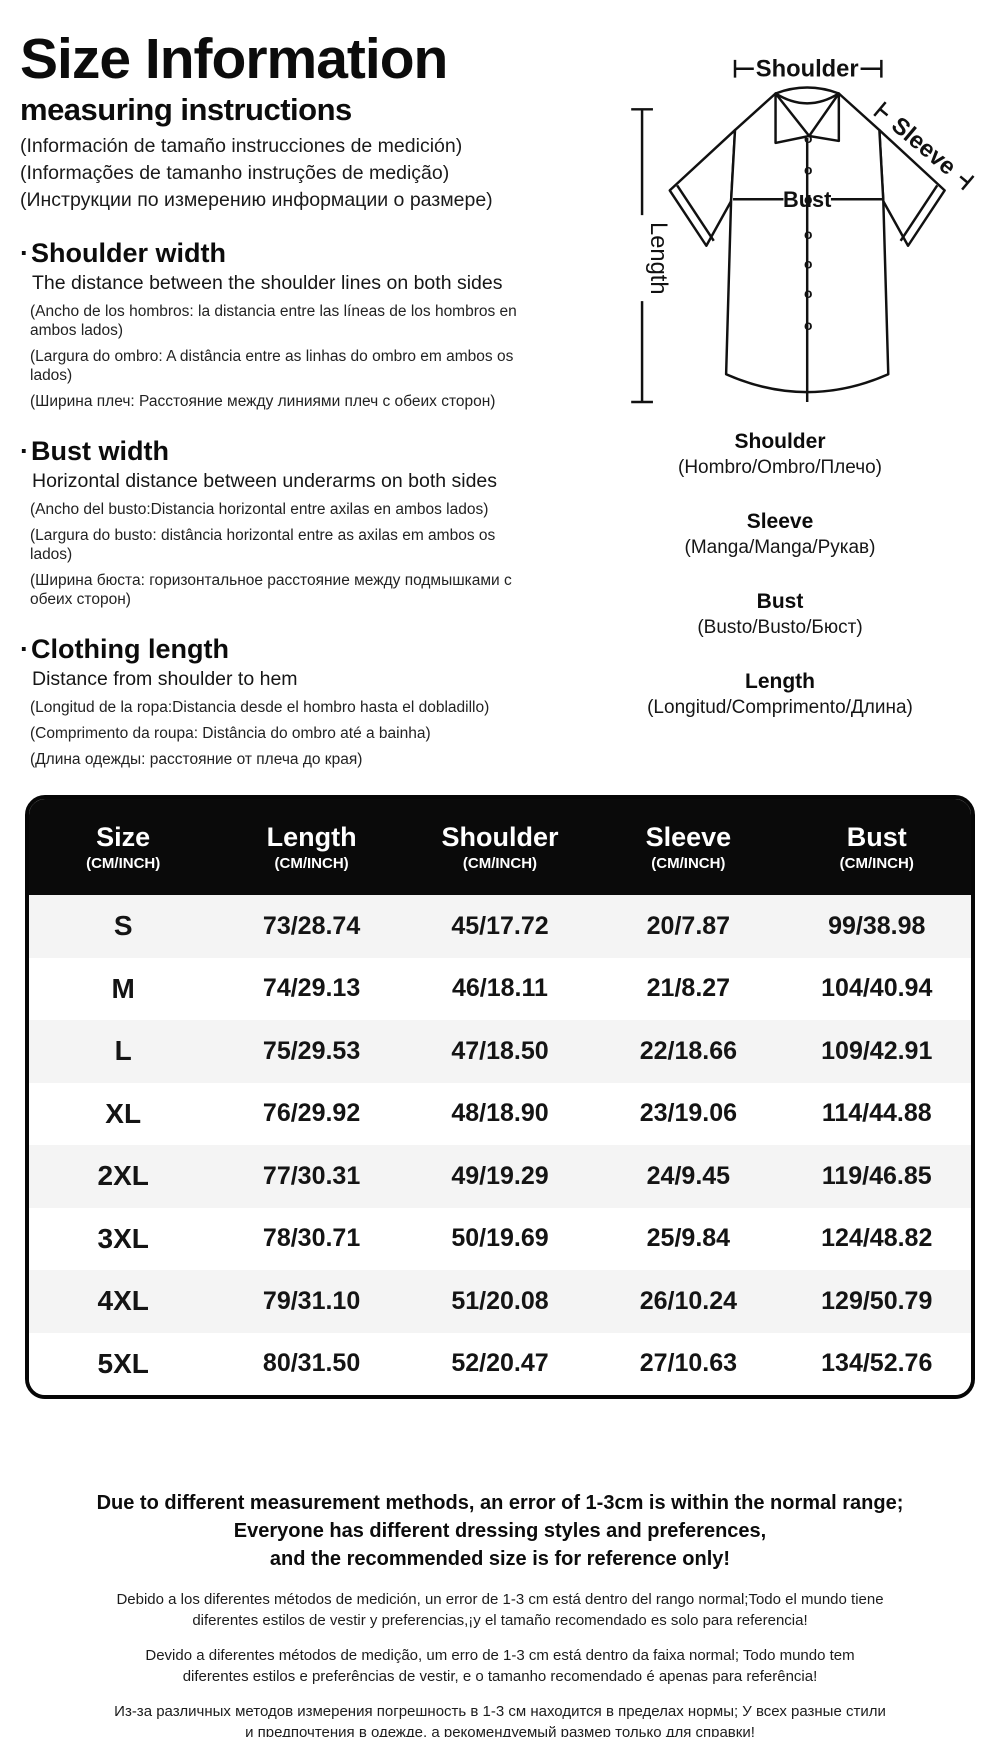 The height and width of the screenshot is (1737, 1000). What do you see at coordinates (780, 467) in the screenshot?
I see `legend-translation: (Hombro/Ombro/Плечо)` at bounding box center [780, 467].